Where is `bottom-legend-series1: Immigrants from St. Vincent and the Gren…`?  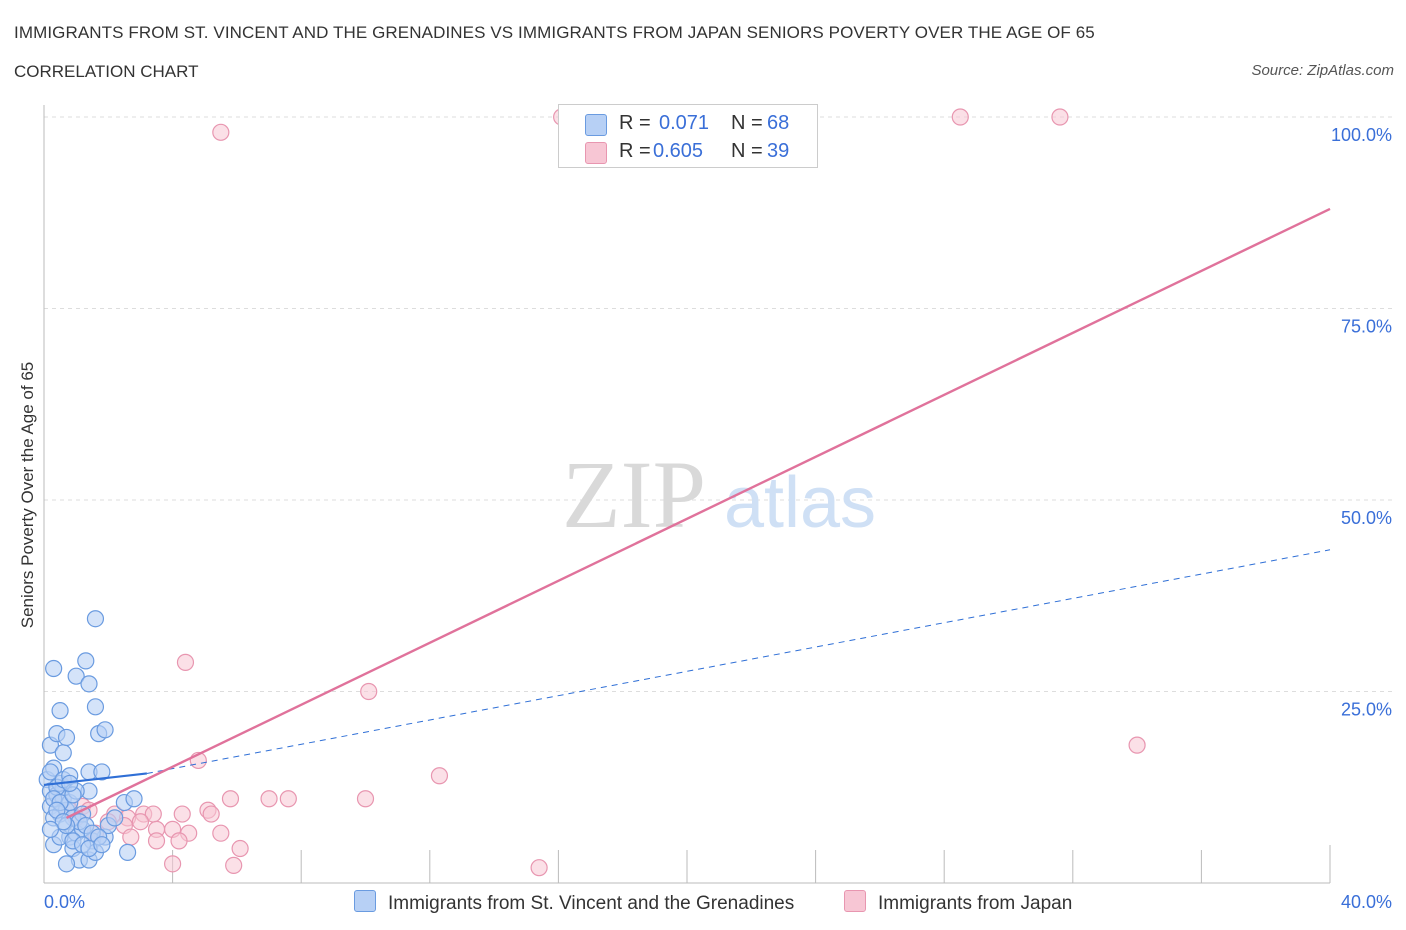
bottom-legend-series1: Immigrants from St. Vincent and the Gren… is located at coordinates (574, 902).